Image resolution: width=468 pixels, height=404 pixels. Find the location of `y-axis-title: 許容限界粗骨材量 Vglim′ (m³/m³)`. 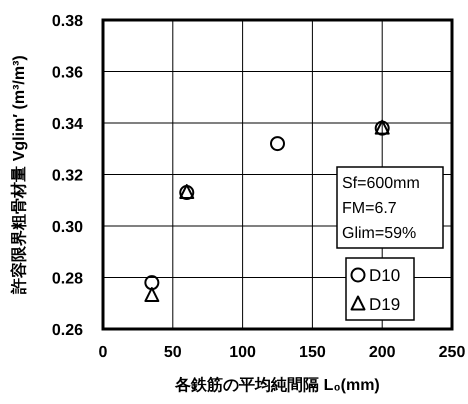

y-axis-title: 許容限界粗骨材量 Vglim′ (m³/m³) is located at coordinates (18, 175).